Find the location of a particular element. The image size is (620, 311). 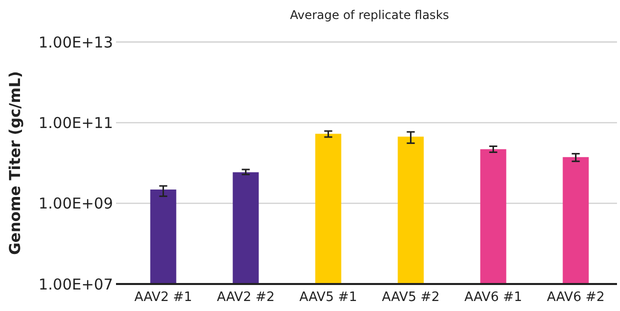

y-tick-label: 1.00E+07 is located at coordinates (75, 284).